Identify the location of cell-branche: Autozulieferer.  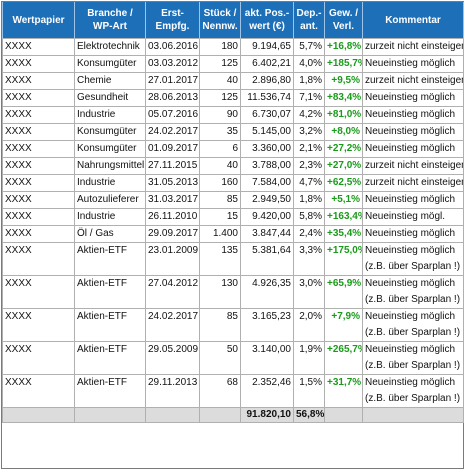
(110, 200).